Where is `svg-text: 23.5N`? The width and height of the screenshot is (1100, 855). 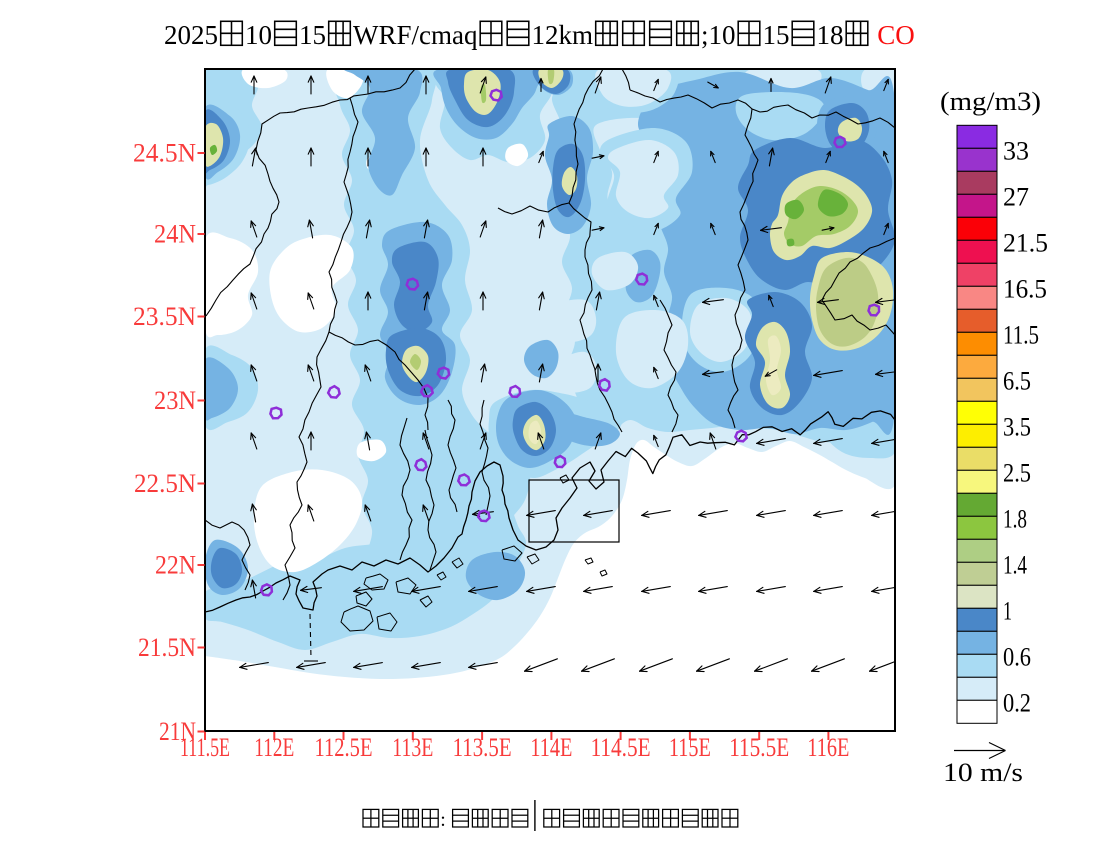
svg-text: 23.5N is located at coordinates (164, 316).